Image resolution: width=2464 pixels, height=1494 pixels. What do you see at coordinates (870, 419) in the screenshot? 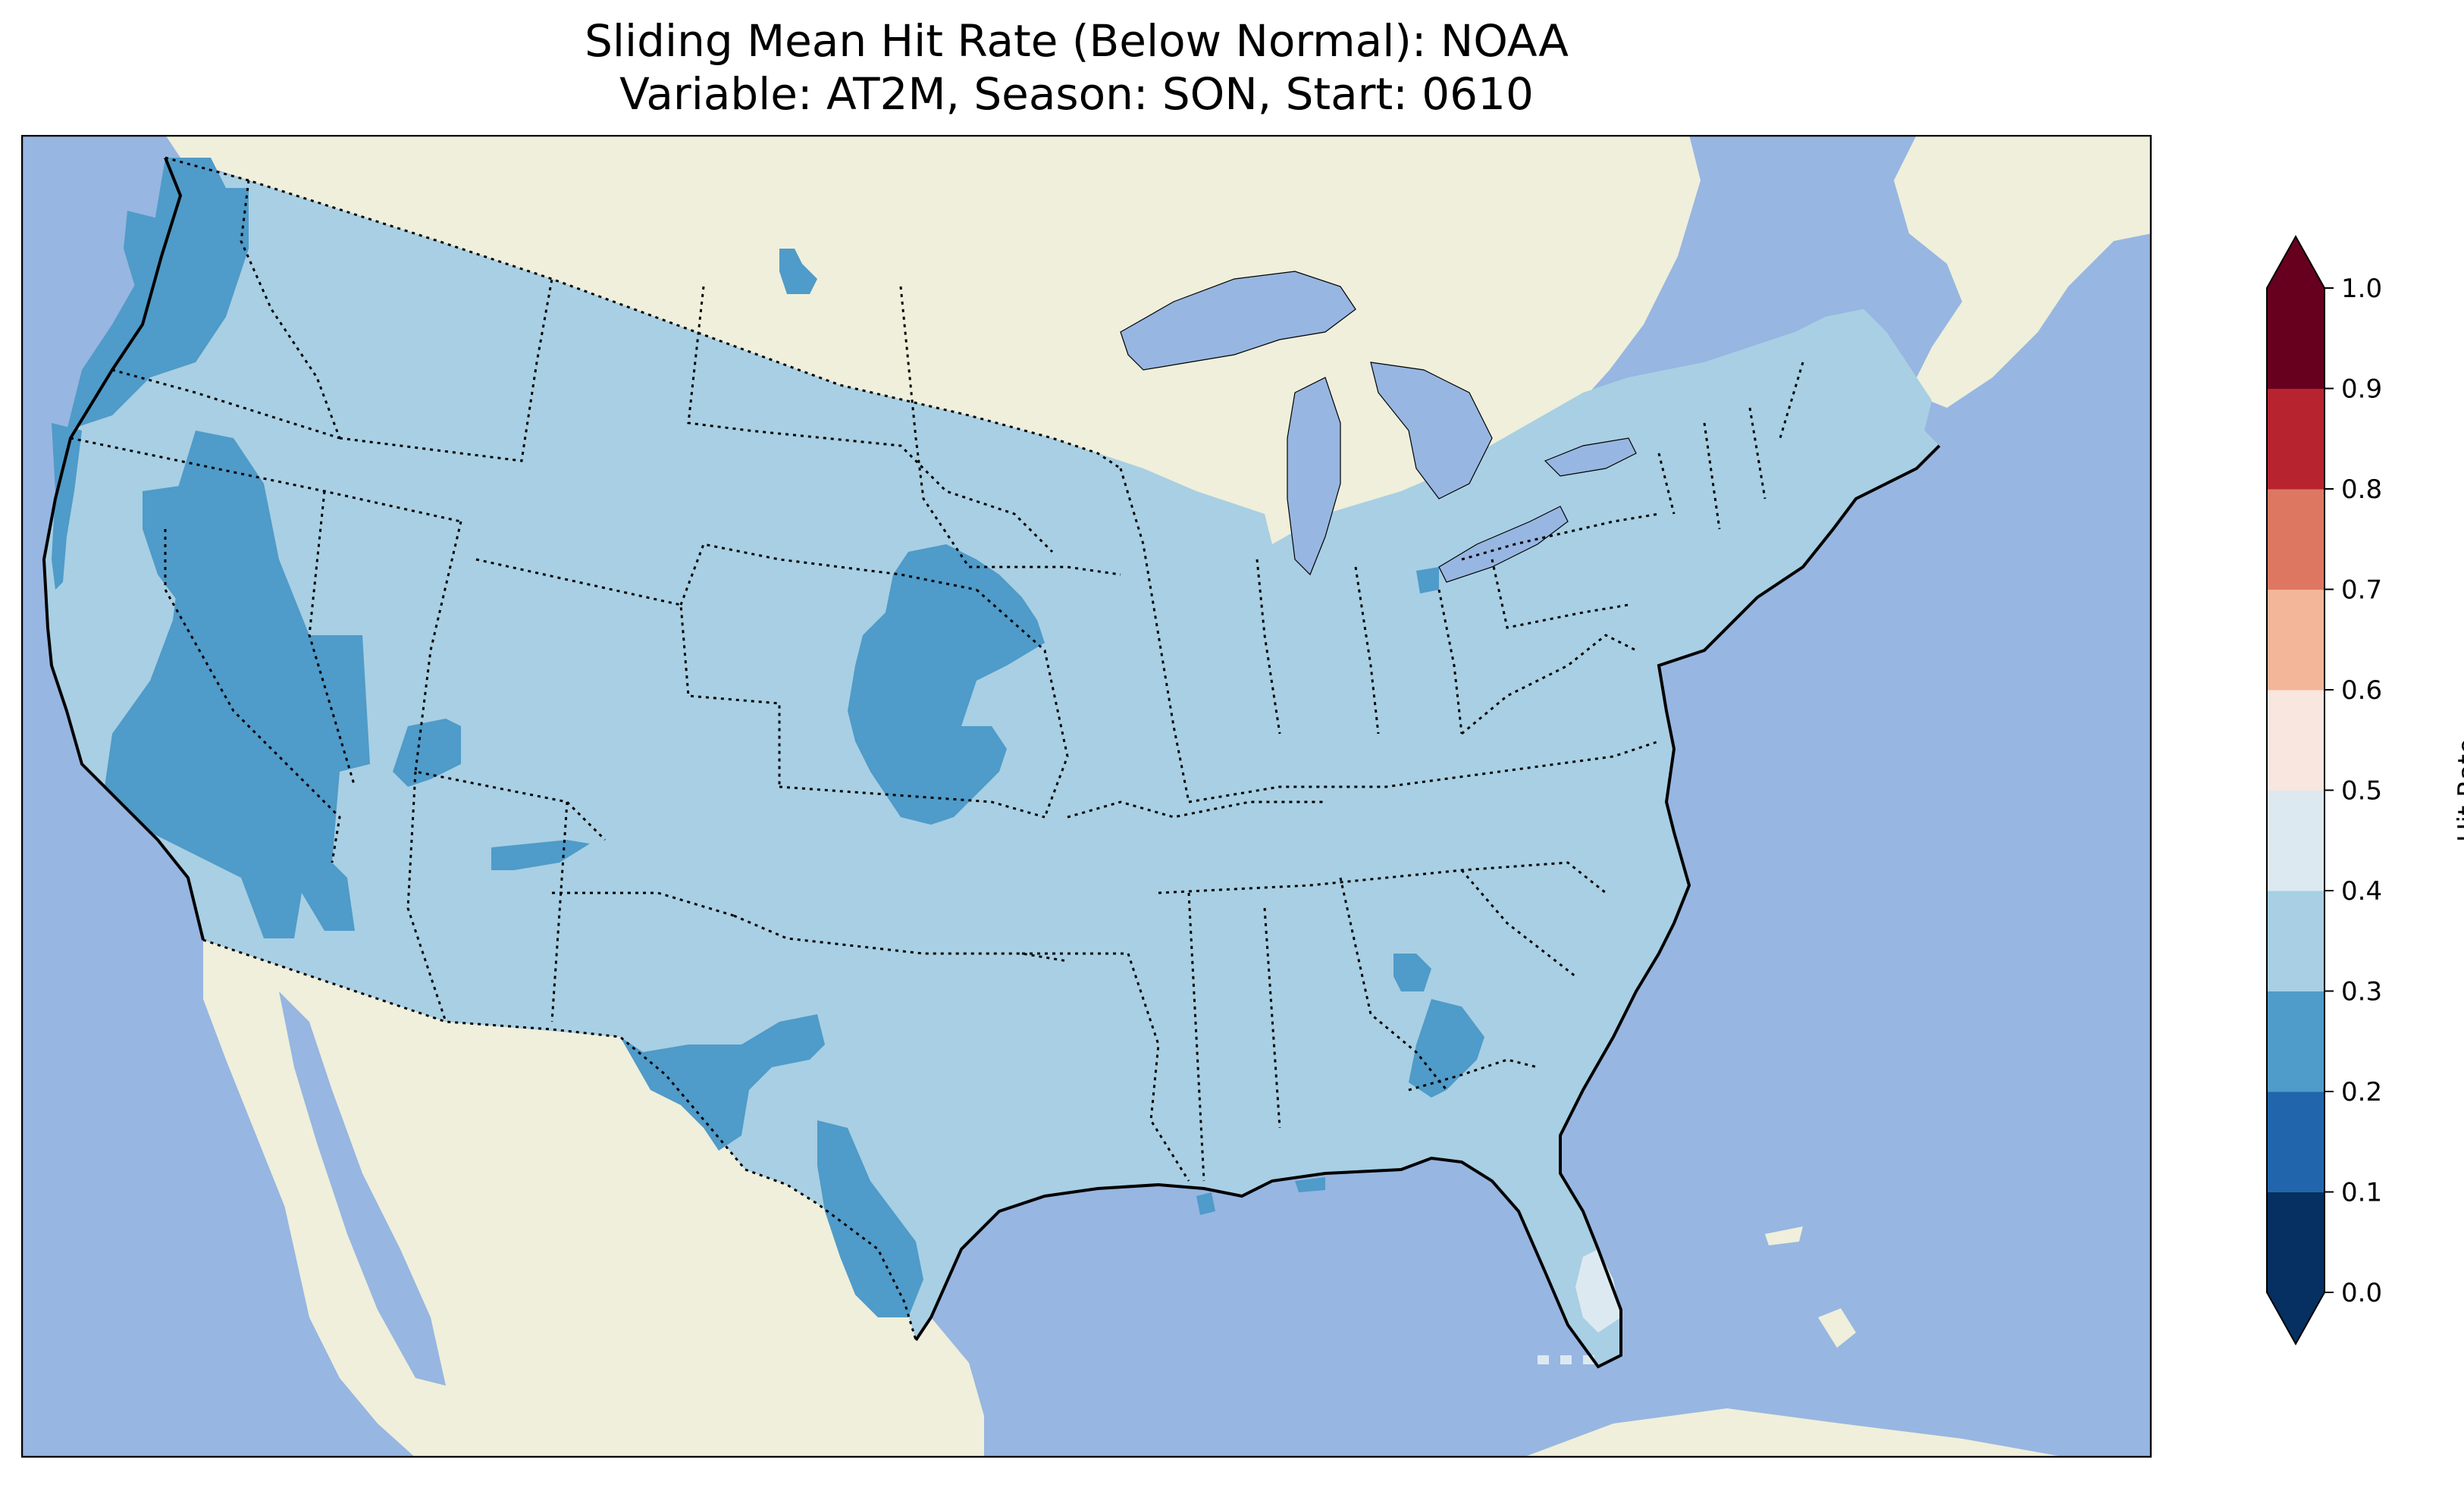
I see `state-line-dakotas` at bounding box center [870, 419].